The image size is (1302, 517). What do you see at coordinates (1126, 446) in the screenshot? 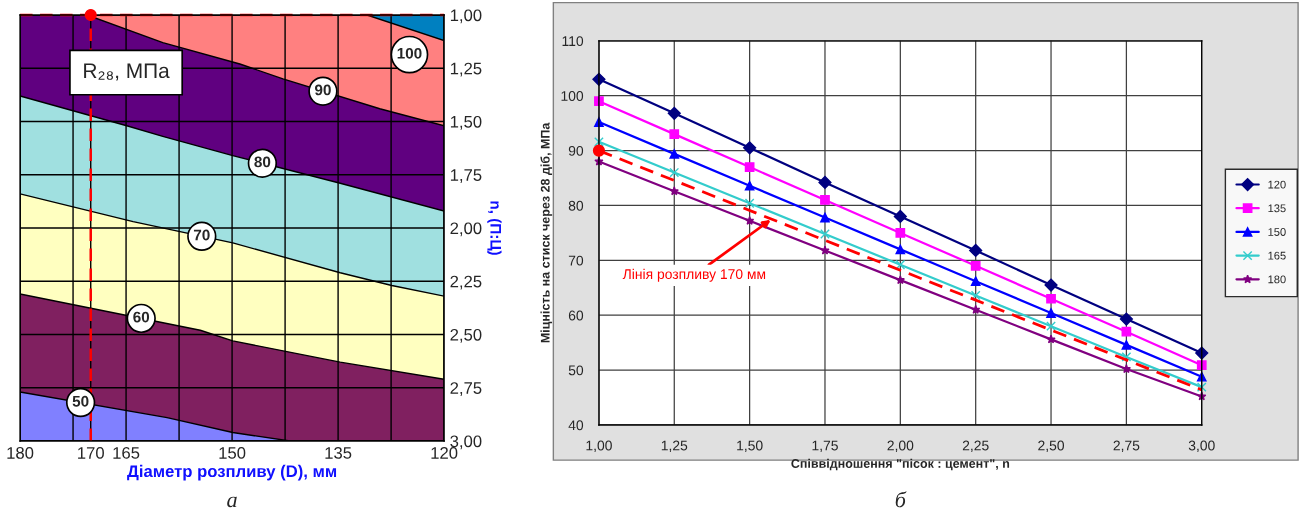
I see `x-tick-label: 2,75` at bounding box center [1126, 446].